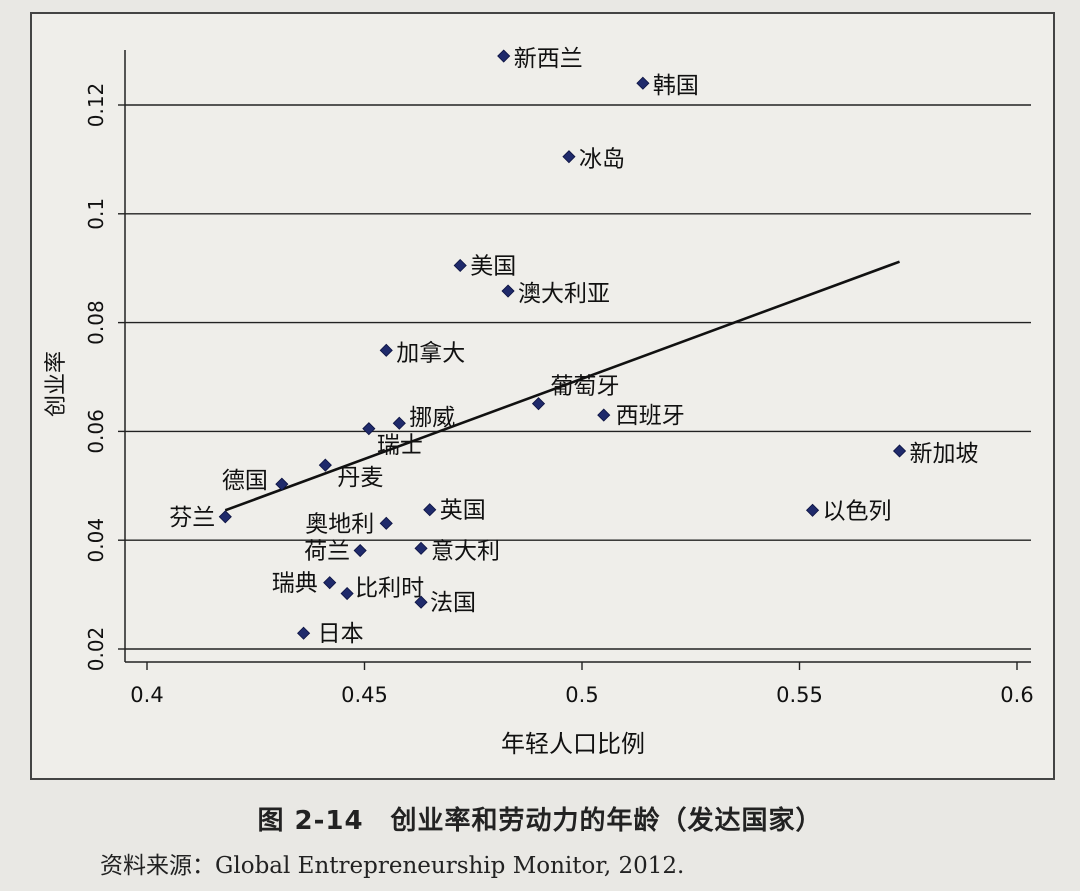 Image resolution: width=1080 pixels, height=891 pixels. Describe the element at coordinates (96, 322) in the screenshot. I see `y-tick-label: 0.08` at that location.